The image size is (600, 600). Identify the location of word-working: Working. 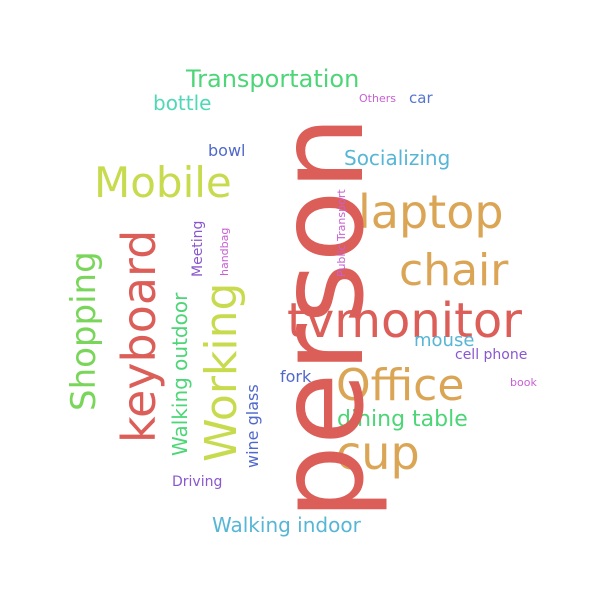
(221, 372).